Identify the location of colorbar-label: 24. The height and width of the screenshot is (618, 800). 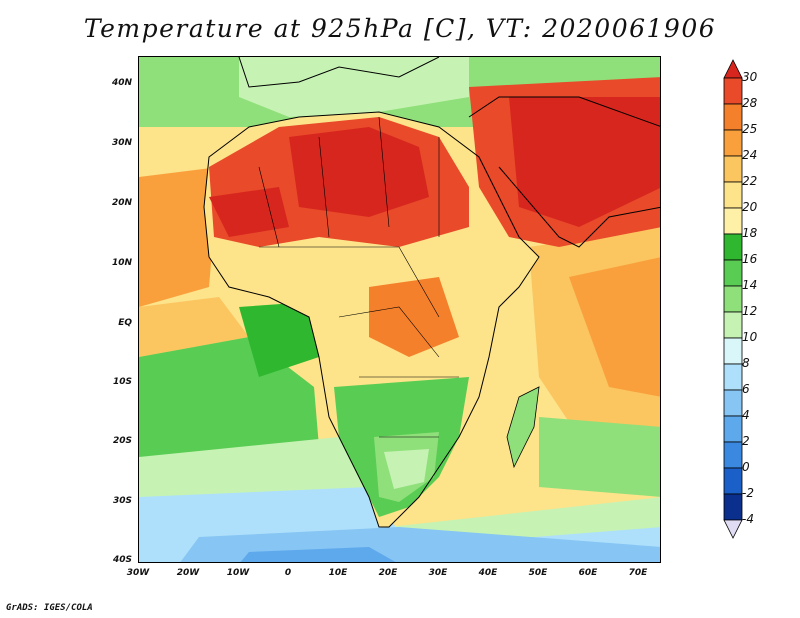
(750, 155).